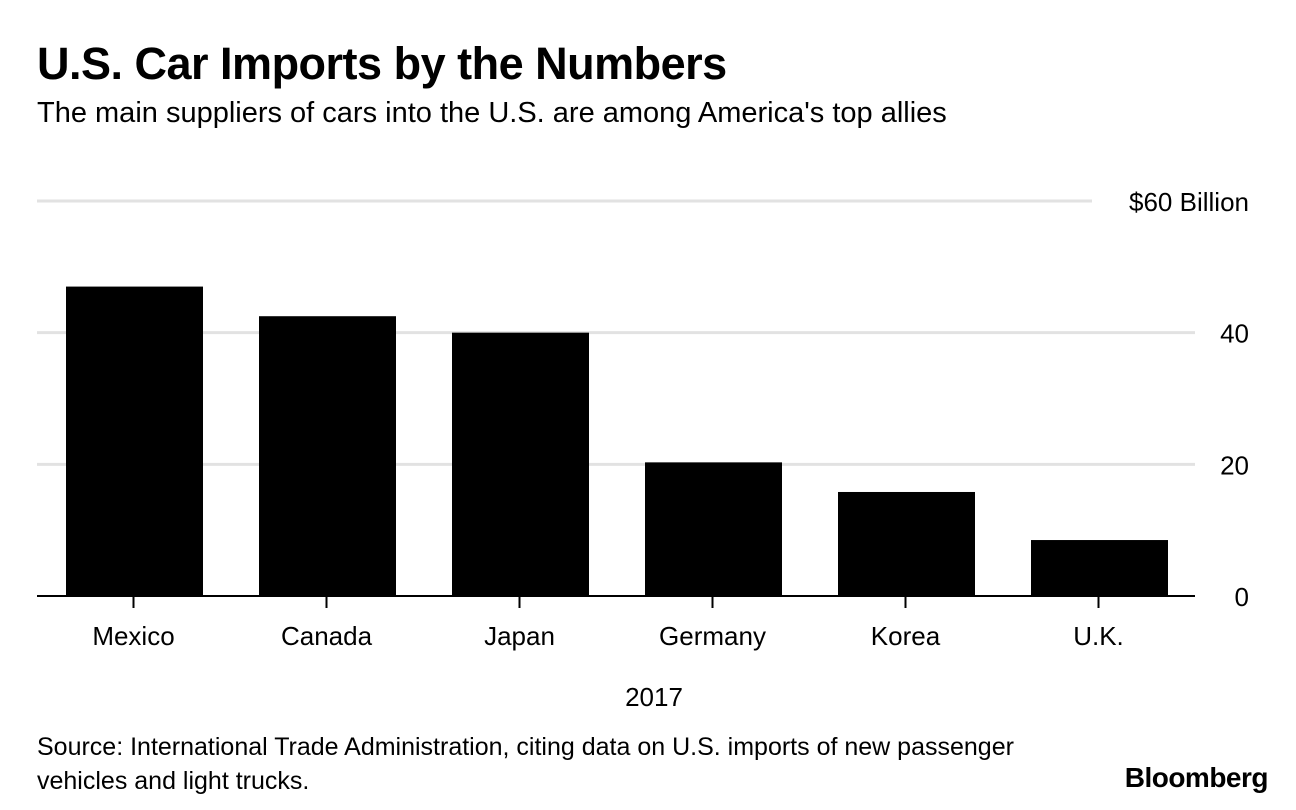  Describe the element at coordinates (906, 636) in the screenshot. I see `x-tick-label: Korea` at that location.